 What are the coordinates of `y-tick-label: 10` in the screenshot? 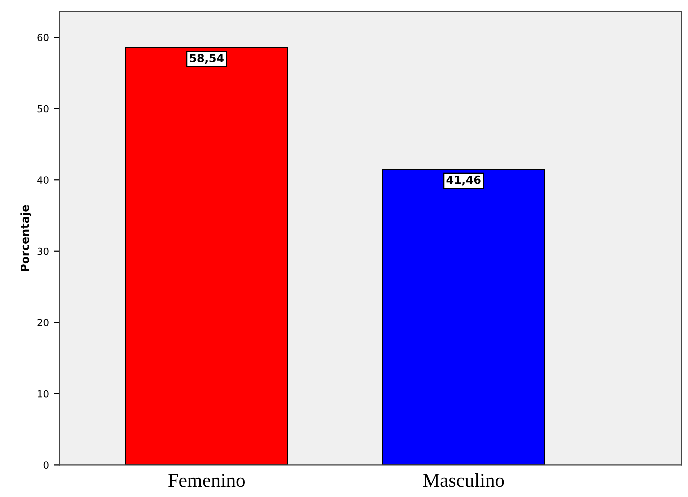 It's located at (43, 394).